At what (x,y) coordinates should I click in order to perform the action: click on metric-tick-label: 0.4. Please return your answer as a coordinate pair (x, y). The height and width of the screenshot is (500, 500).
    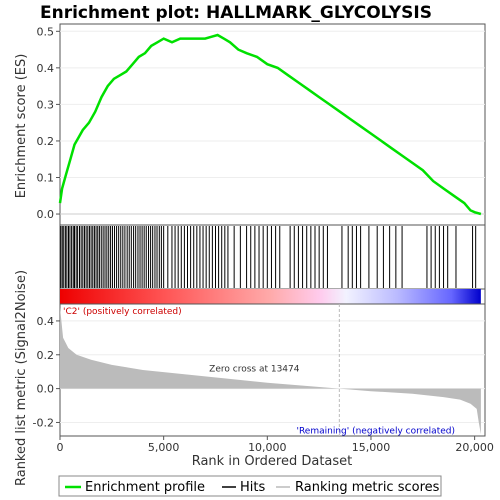
    Looking at the image, I should click on (46, 321).